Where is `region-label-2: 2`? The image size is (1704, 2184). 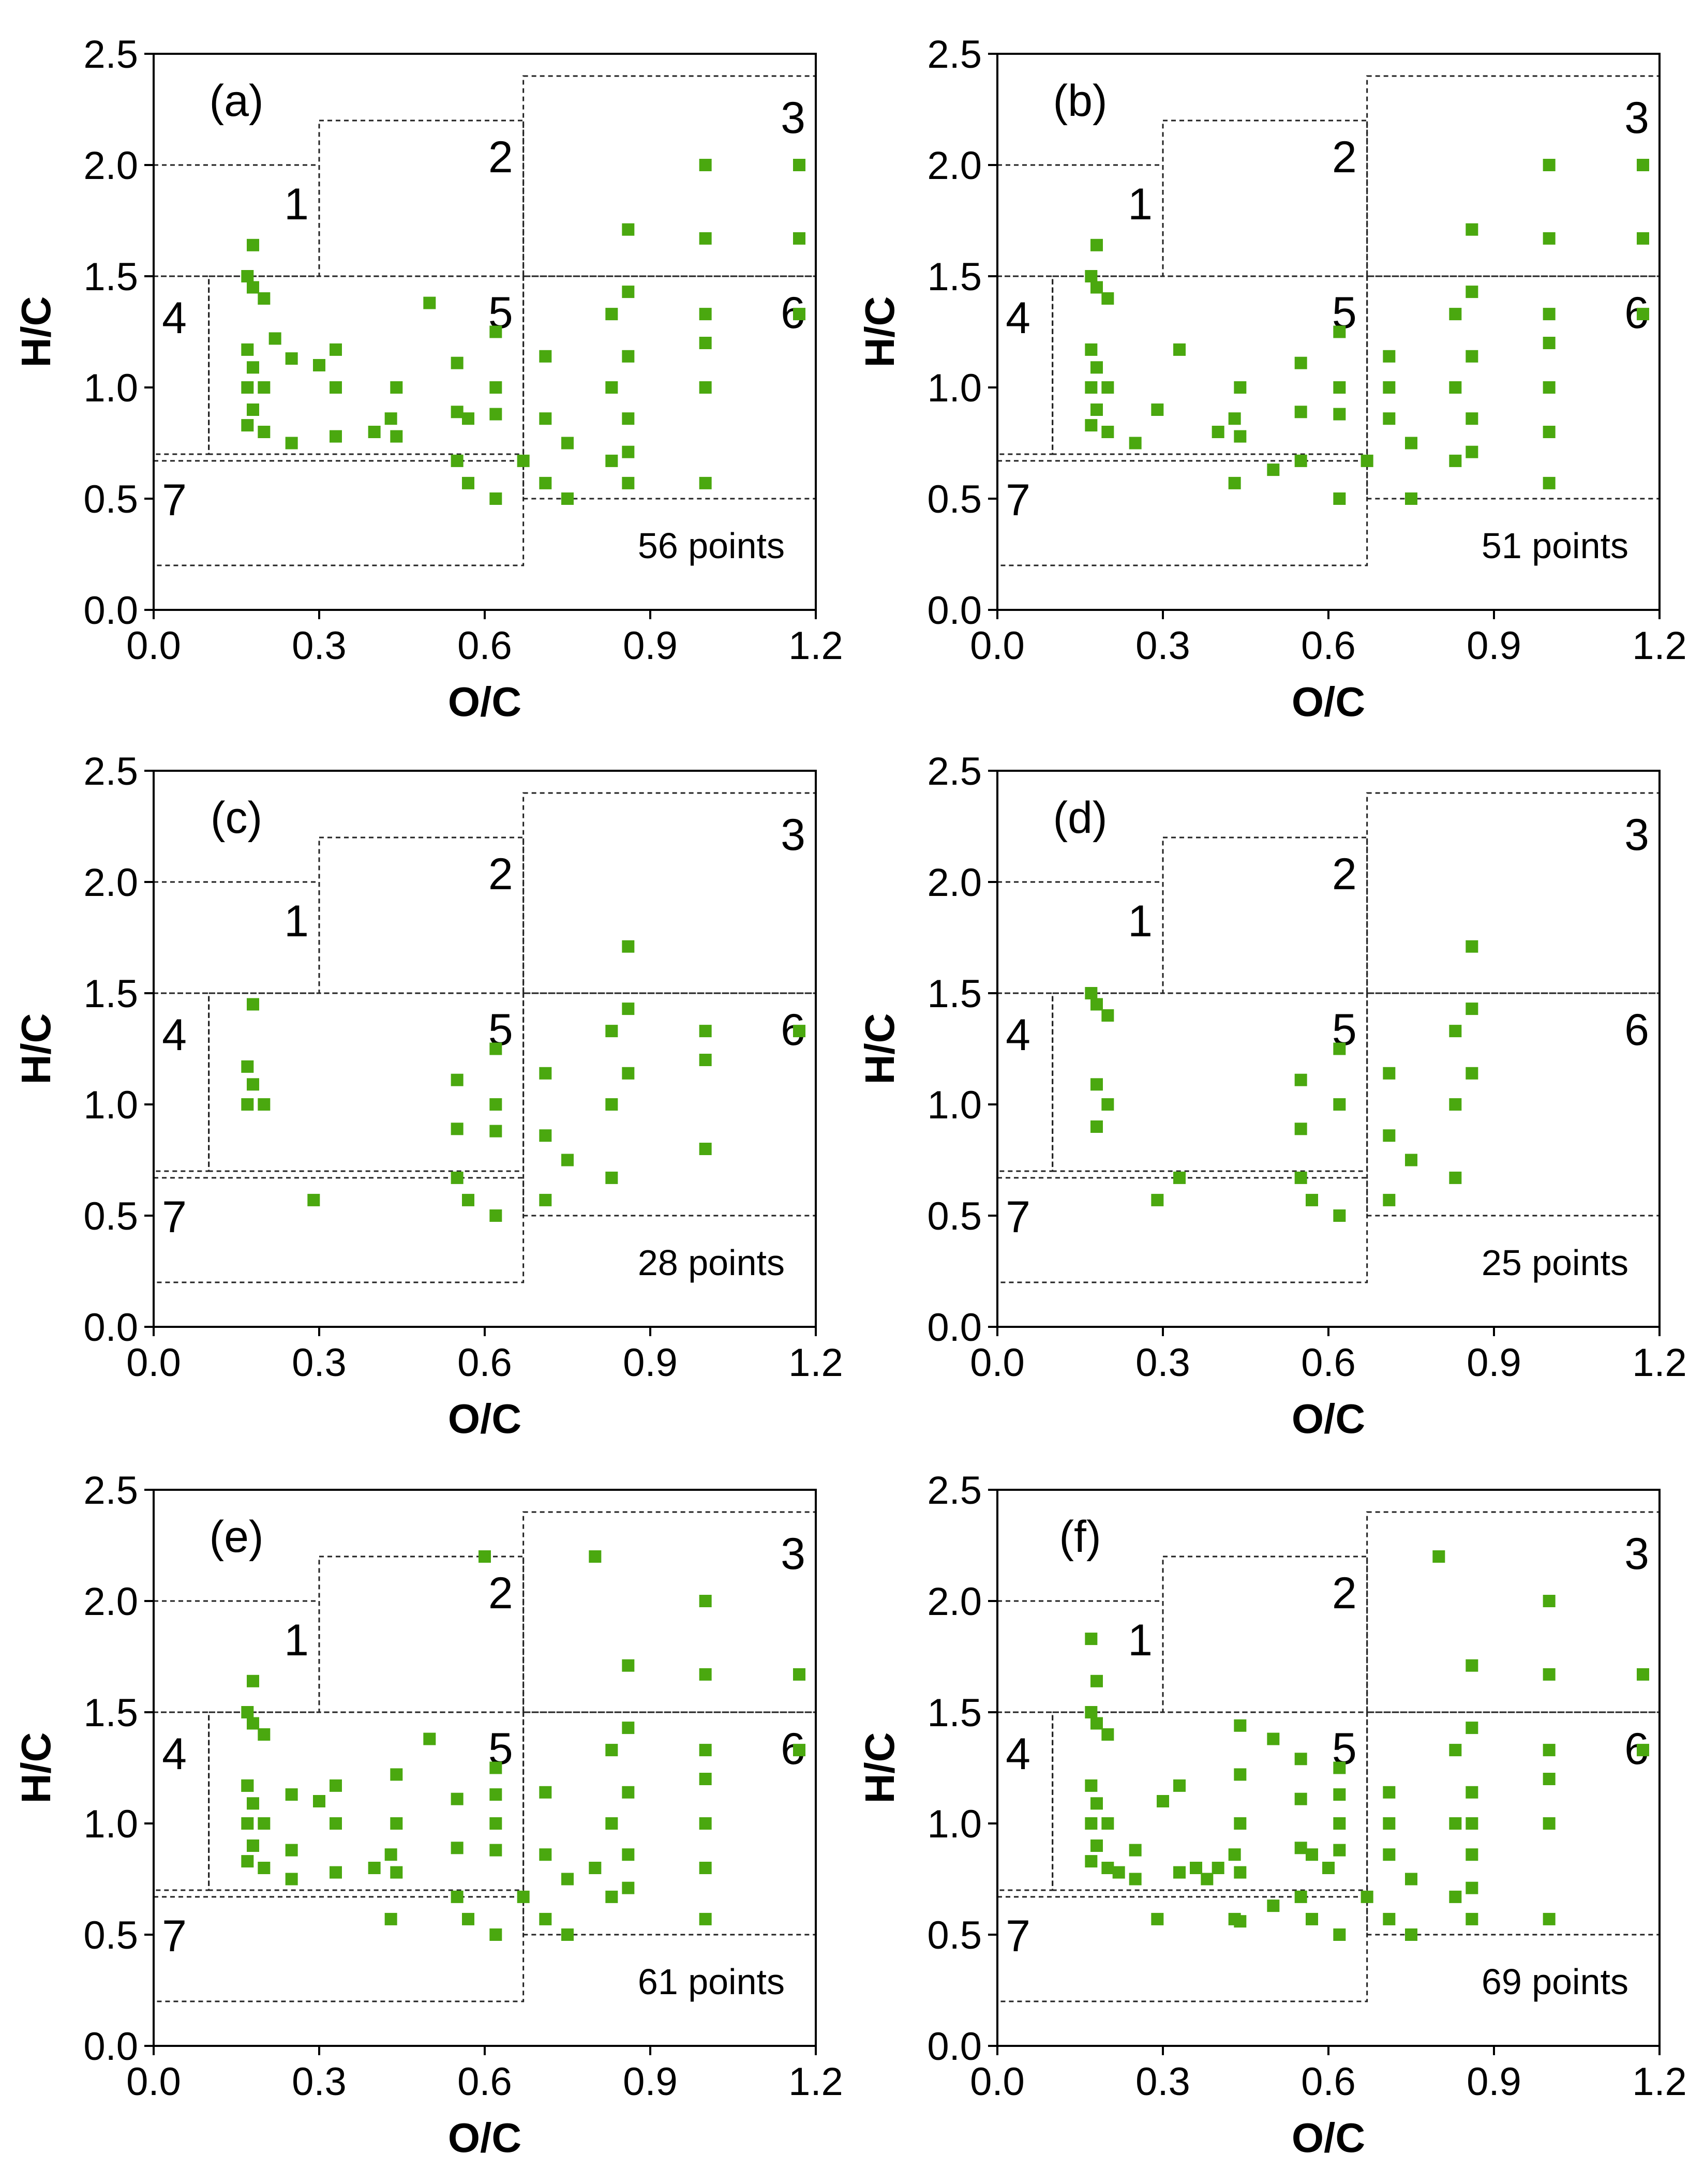
region-label-2: 2 is located at coordinates (1344, 157).